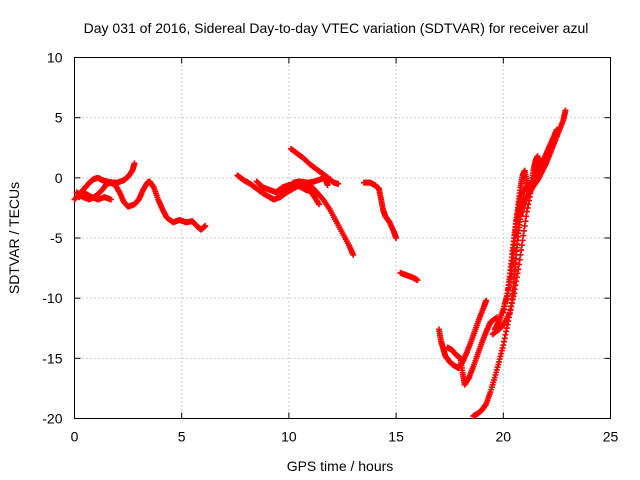  What do you see at coordinates (14, 238) in the screenshot?
I see `y-axis-label: SDTVAR / TECUs` at bounding box center [14, 238].